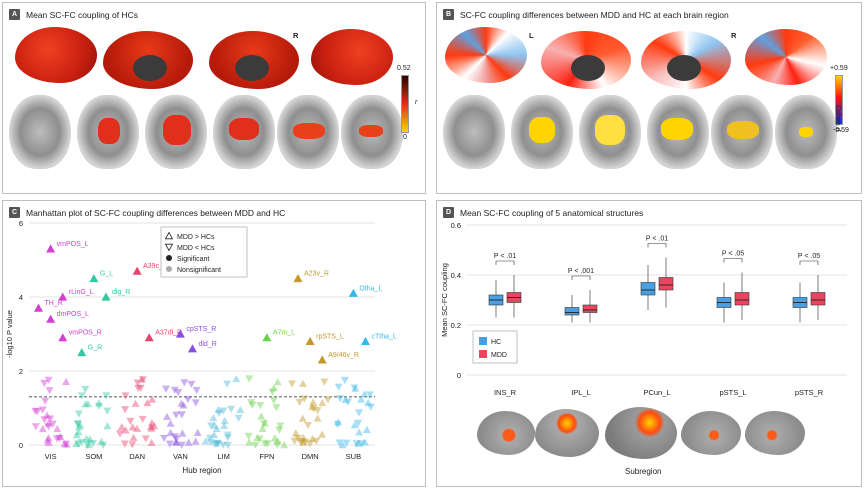 The image size is (864, 490). Describe the element at coordinates (531, 35) in the screenshot. I see `panel-b-hemi-left: L` at that location.